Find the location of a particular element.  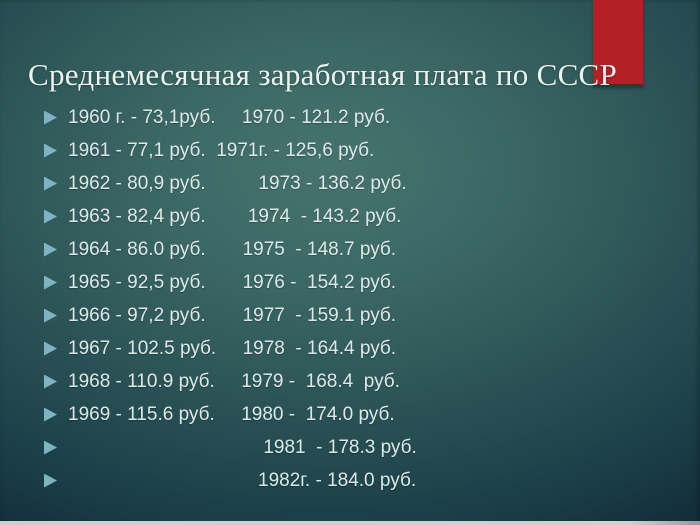

red-accent-rectangle is located at coordinates (618, 43).